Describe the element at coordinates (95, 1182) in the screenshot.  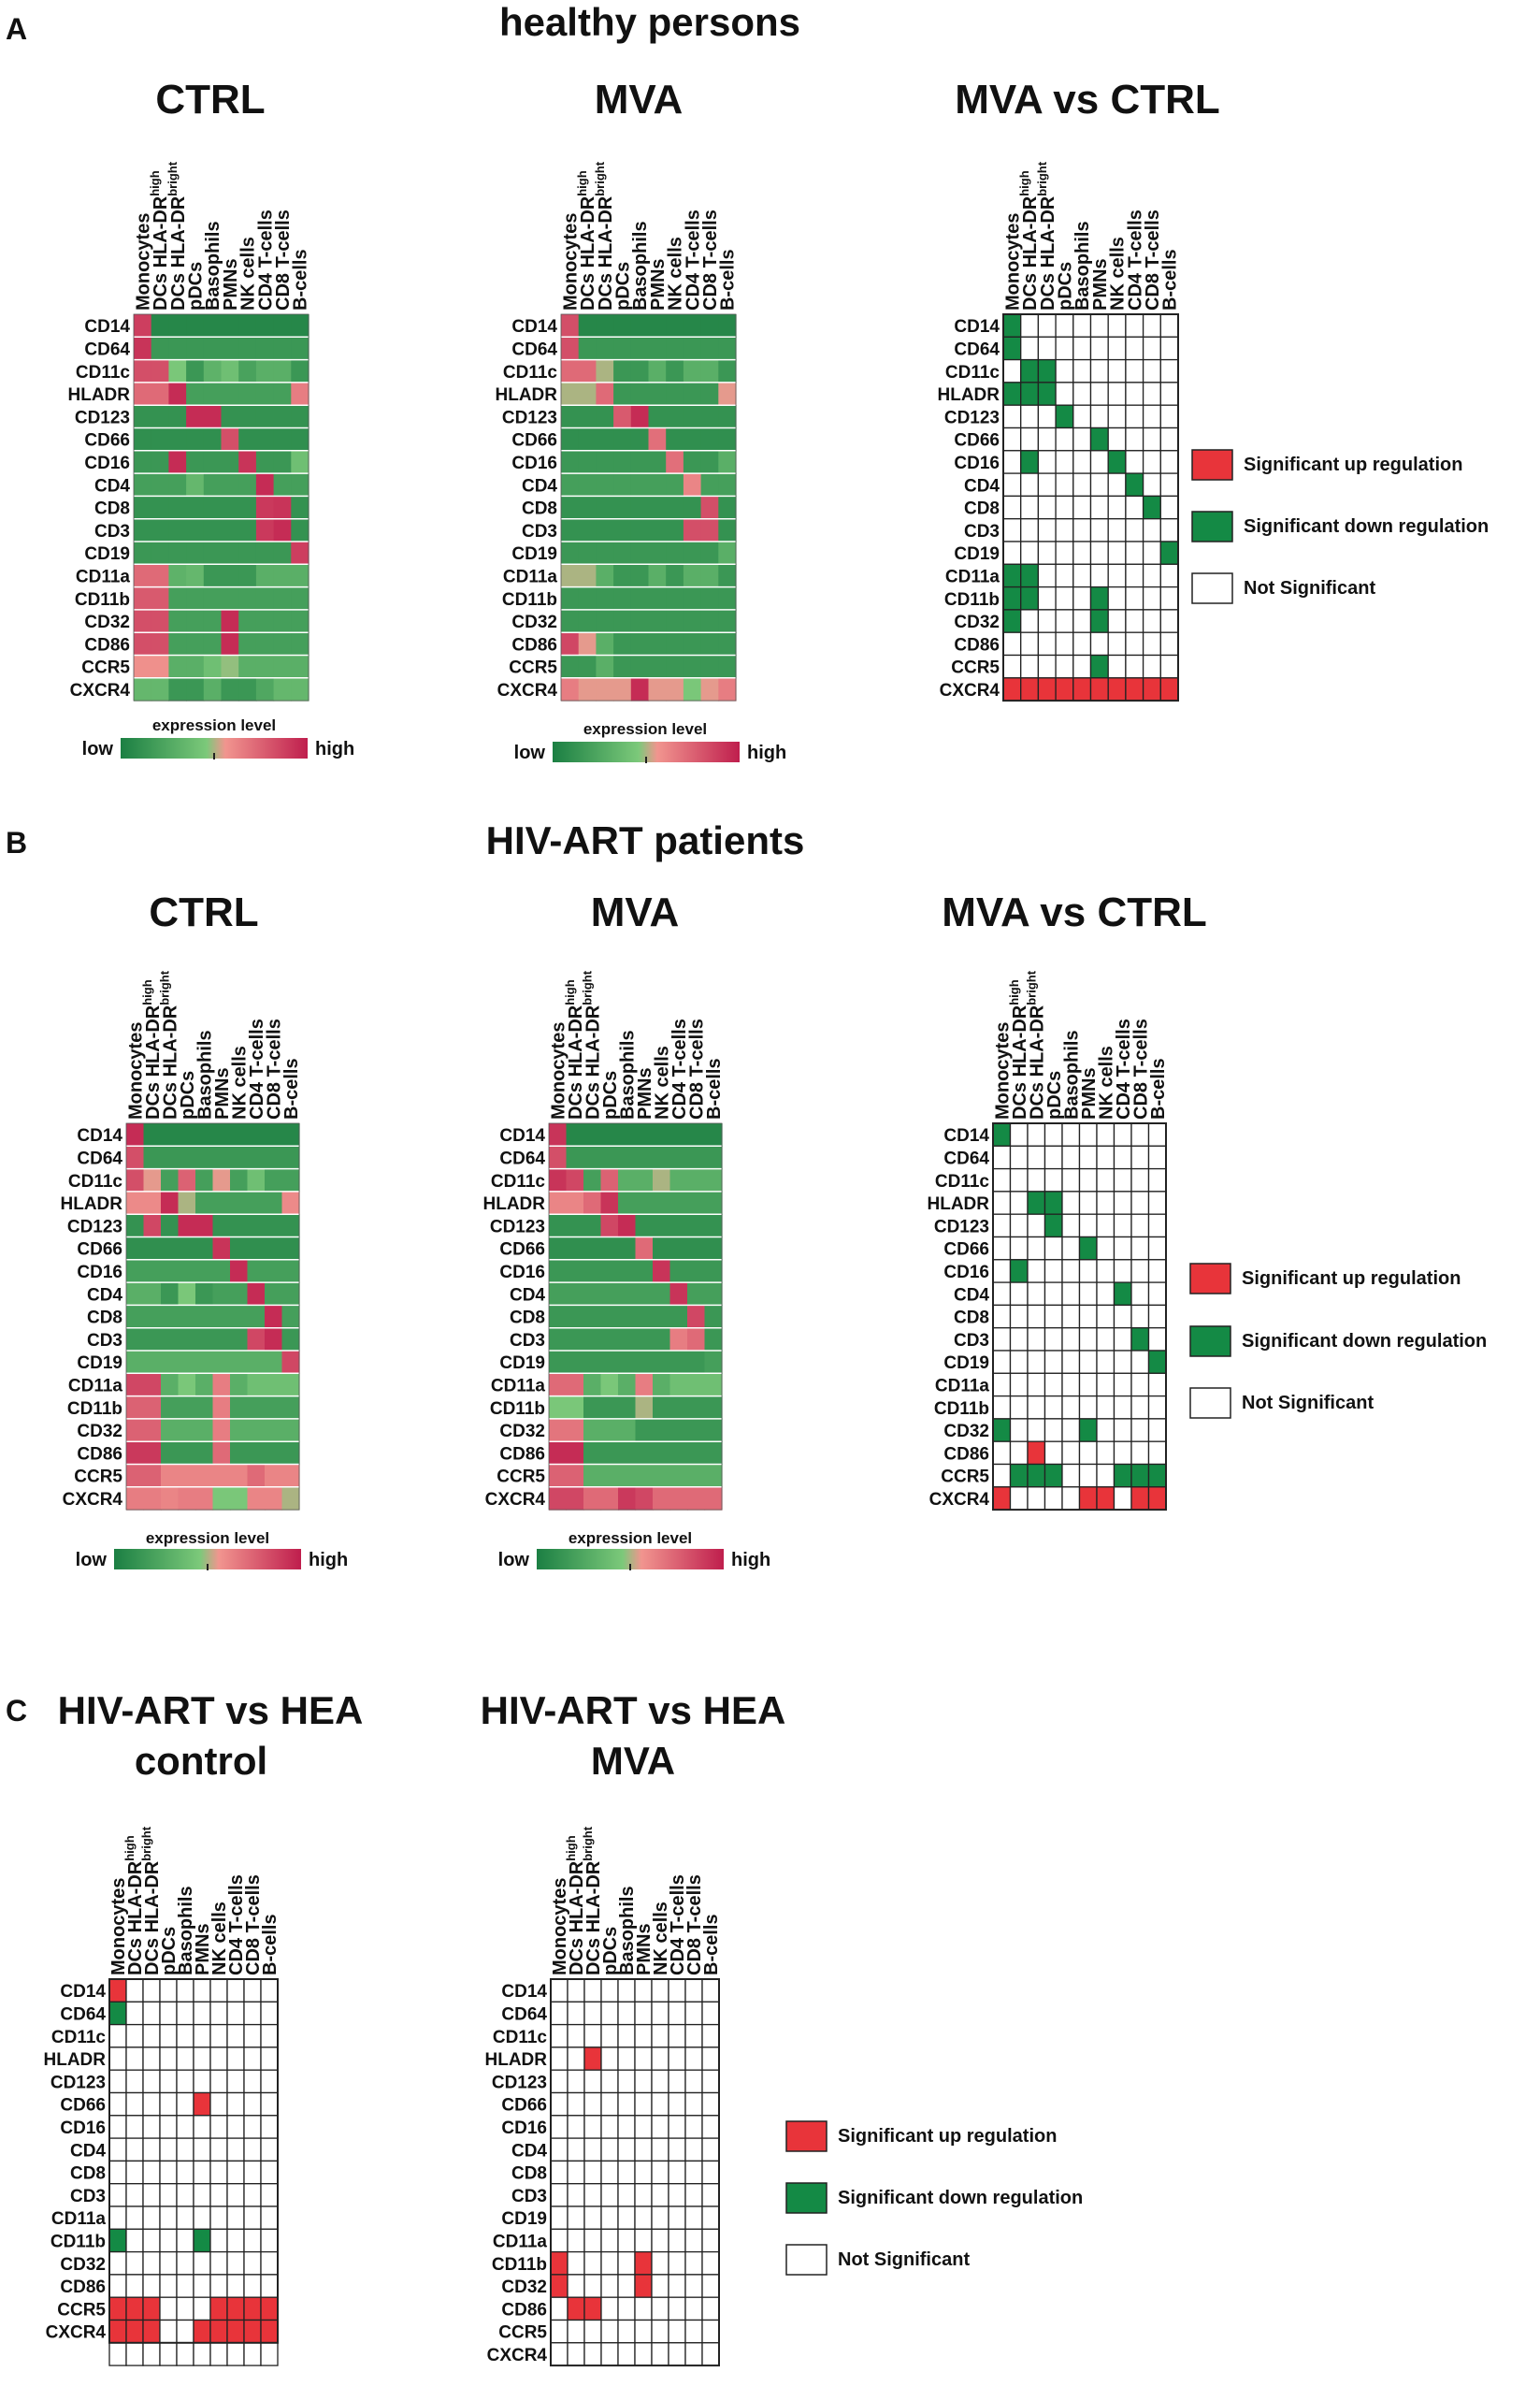
I see `row-label: CD11c` at that location.